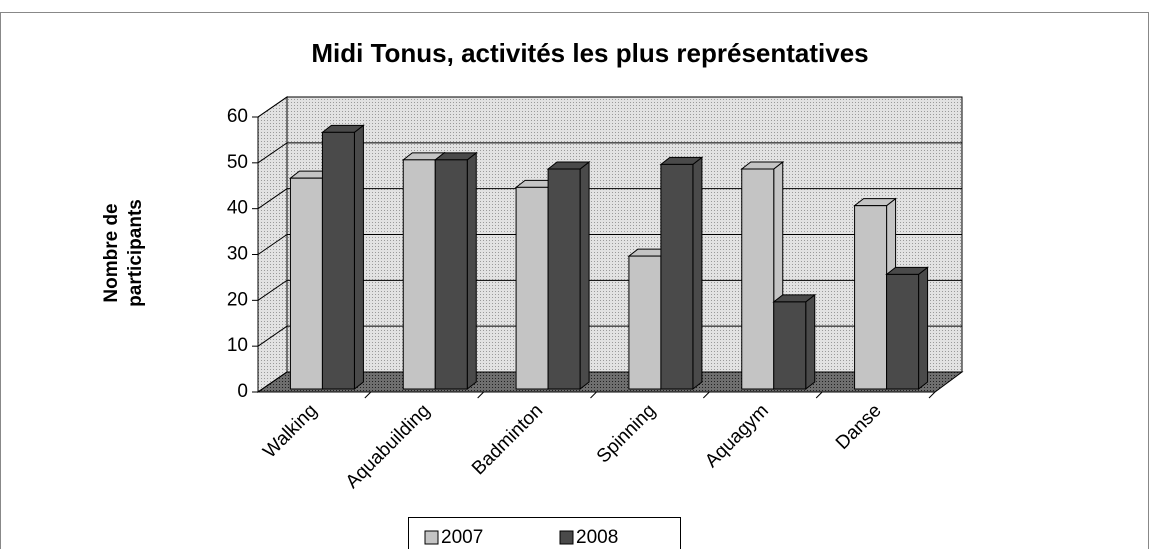  What do you see at coordinates (242, 391) in the screenshot?
I see `y-tick-label: 0` at bounding box center [242, 391].